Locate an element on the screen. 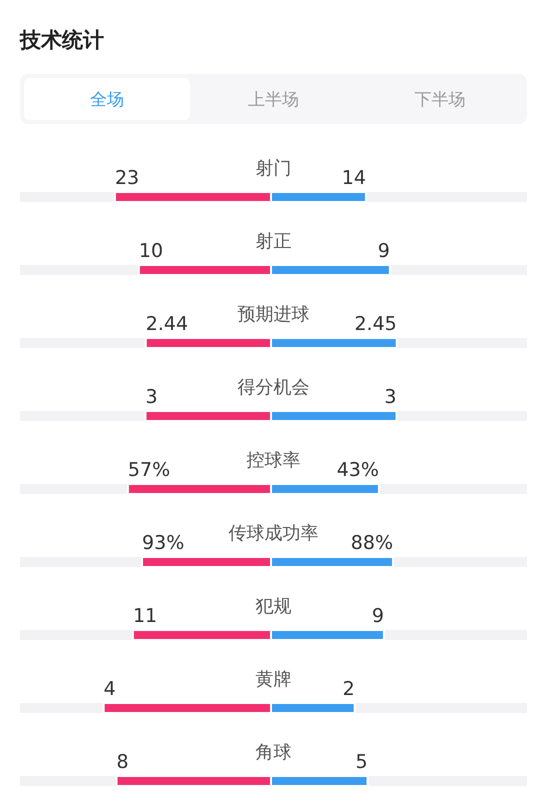  data-label: 11 is located at coordinates (145, 616).